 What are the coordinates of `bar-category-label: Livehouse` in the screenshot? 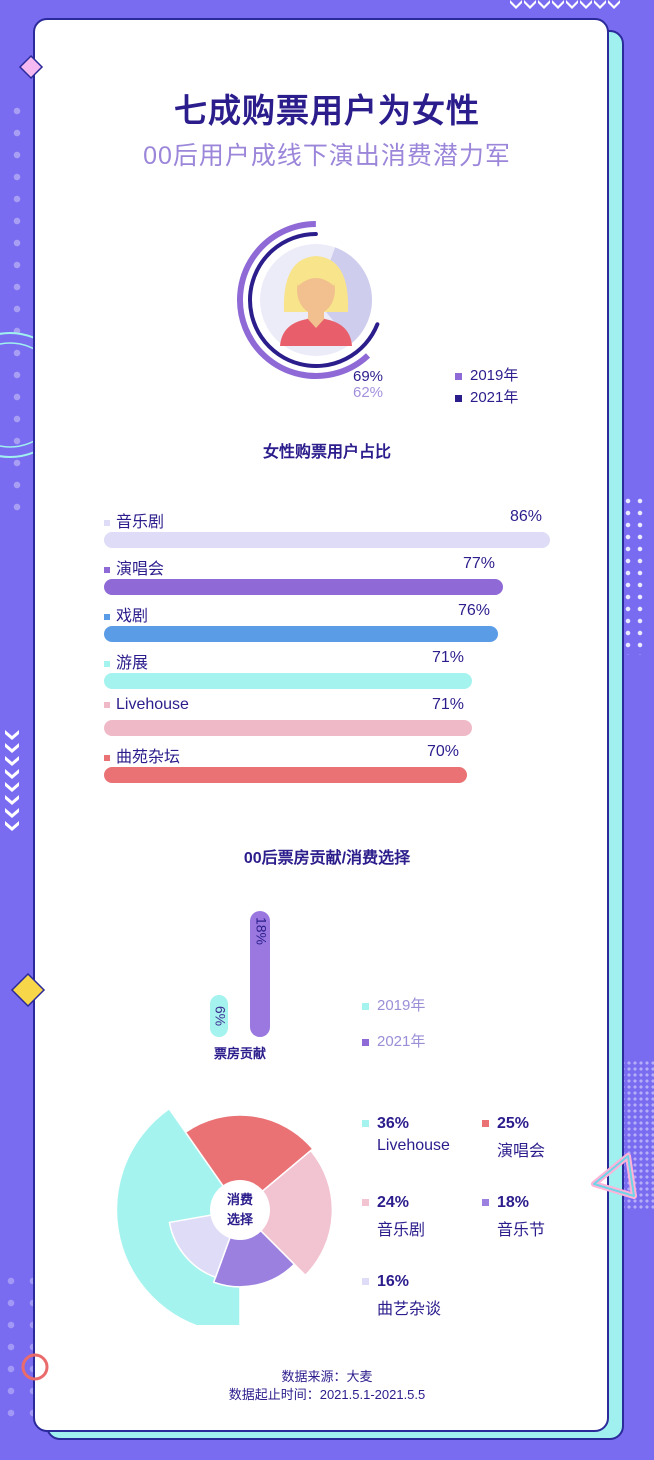 It's located at (146, 705).